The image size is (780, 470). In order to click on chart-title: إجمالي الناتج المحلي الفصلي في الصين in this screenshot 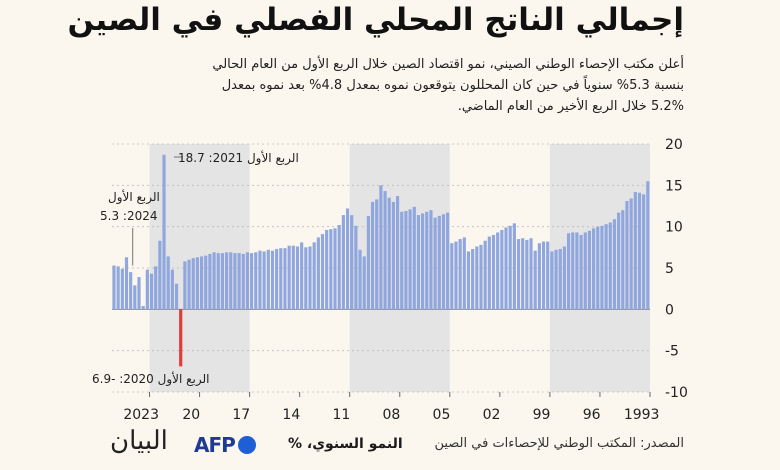, I will do `click(375, 20)`.